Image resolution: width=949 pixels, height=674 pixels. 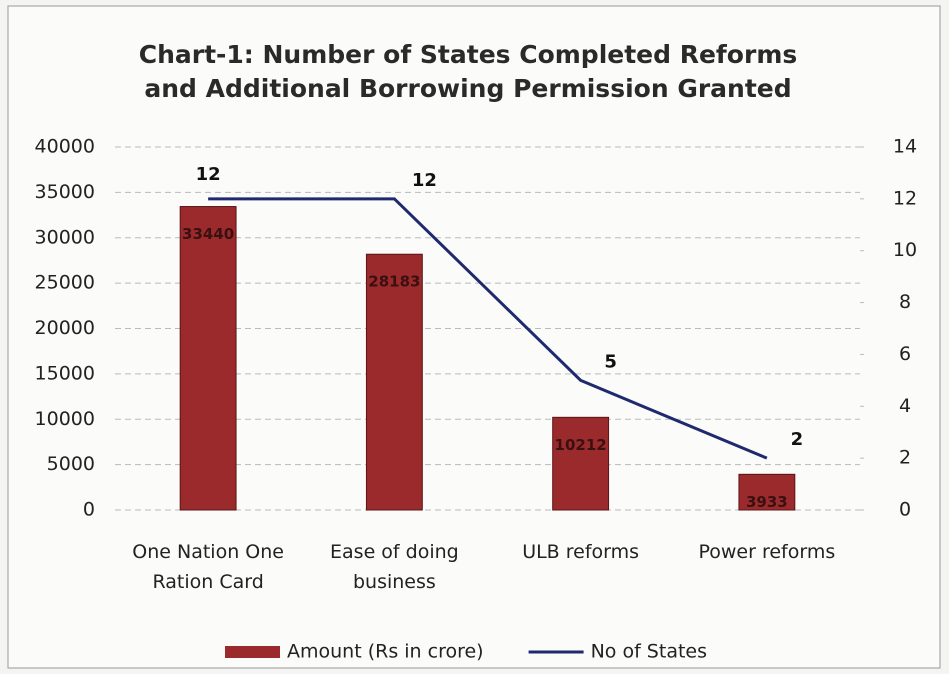 I want to click on data-label: 33440, so click(x=208, y=234).